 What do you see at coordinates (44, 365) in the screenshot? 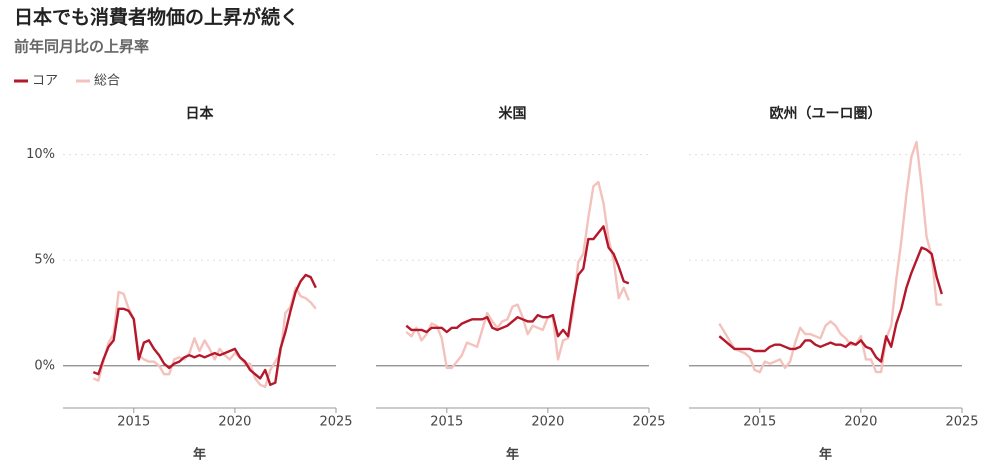
I see `y-tick-label: 0%` at bounding box center [44, 365].